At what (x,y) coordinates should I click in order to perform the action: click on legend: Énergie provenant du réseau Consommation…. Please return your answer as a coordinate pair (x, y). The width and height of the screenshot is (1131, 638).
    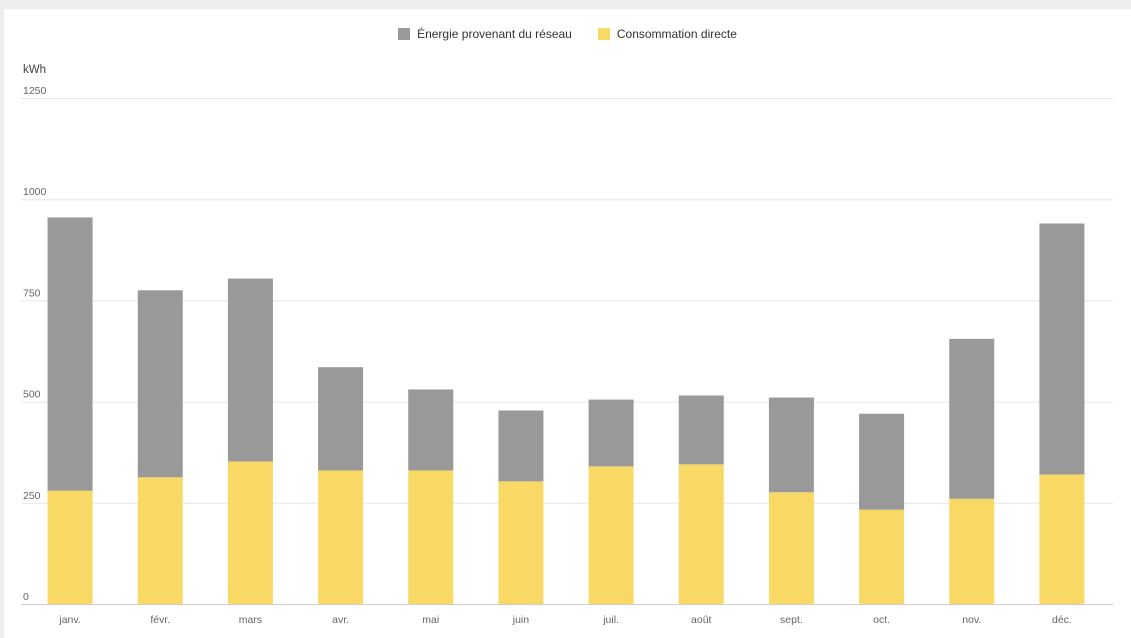
    Looking at the image, I should click on (567, 34).